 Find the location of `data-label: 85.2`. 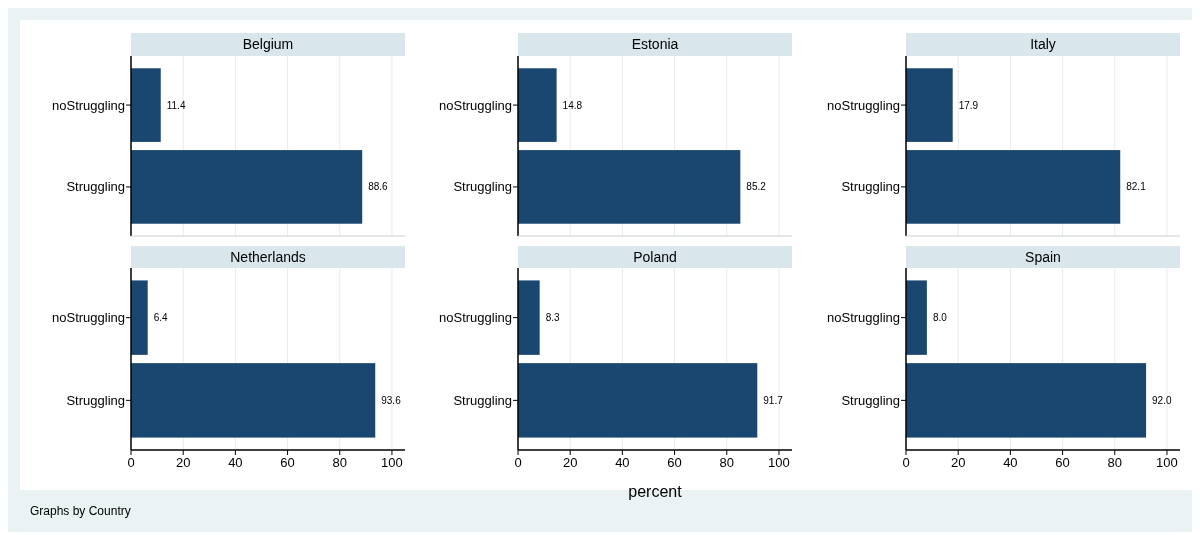

data-label: 85.2 is located at coordinates (756, 187).